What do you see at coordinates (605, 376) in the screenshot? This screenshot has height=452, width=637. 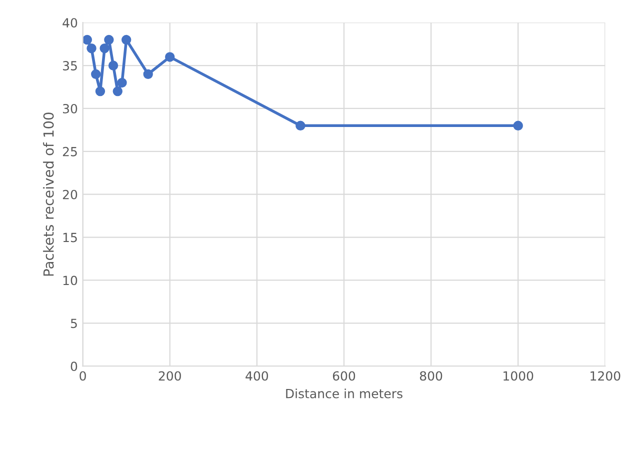 I see `x-tick-label: 1200` at bounding box center [605, 376].